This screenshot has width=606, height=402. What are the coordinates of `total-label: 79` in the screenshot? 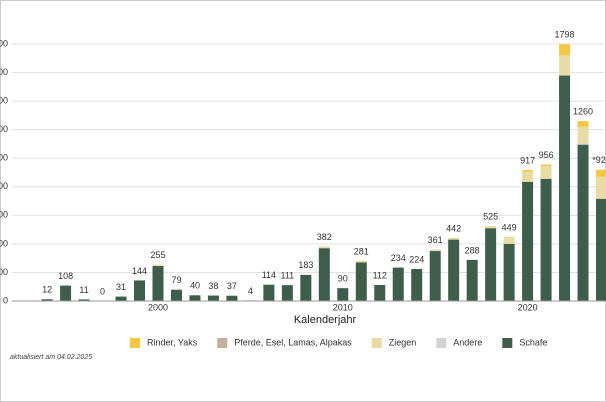 It's located at (176, 280).